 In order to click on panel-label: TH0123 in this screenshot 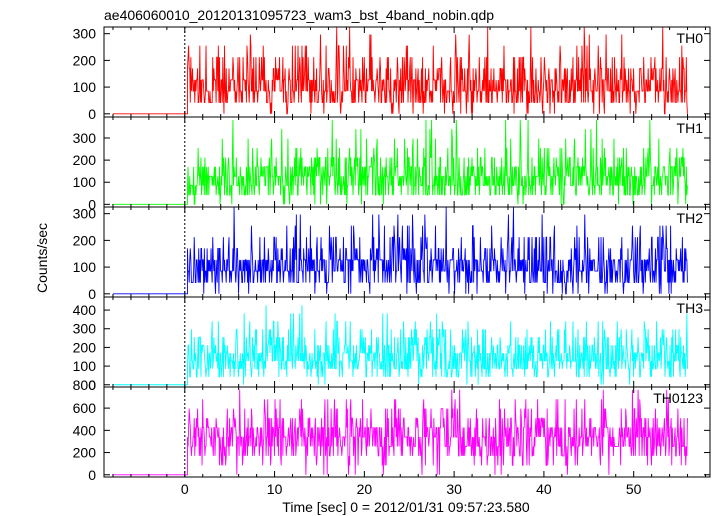, I will do `click(678, 398)`.